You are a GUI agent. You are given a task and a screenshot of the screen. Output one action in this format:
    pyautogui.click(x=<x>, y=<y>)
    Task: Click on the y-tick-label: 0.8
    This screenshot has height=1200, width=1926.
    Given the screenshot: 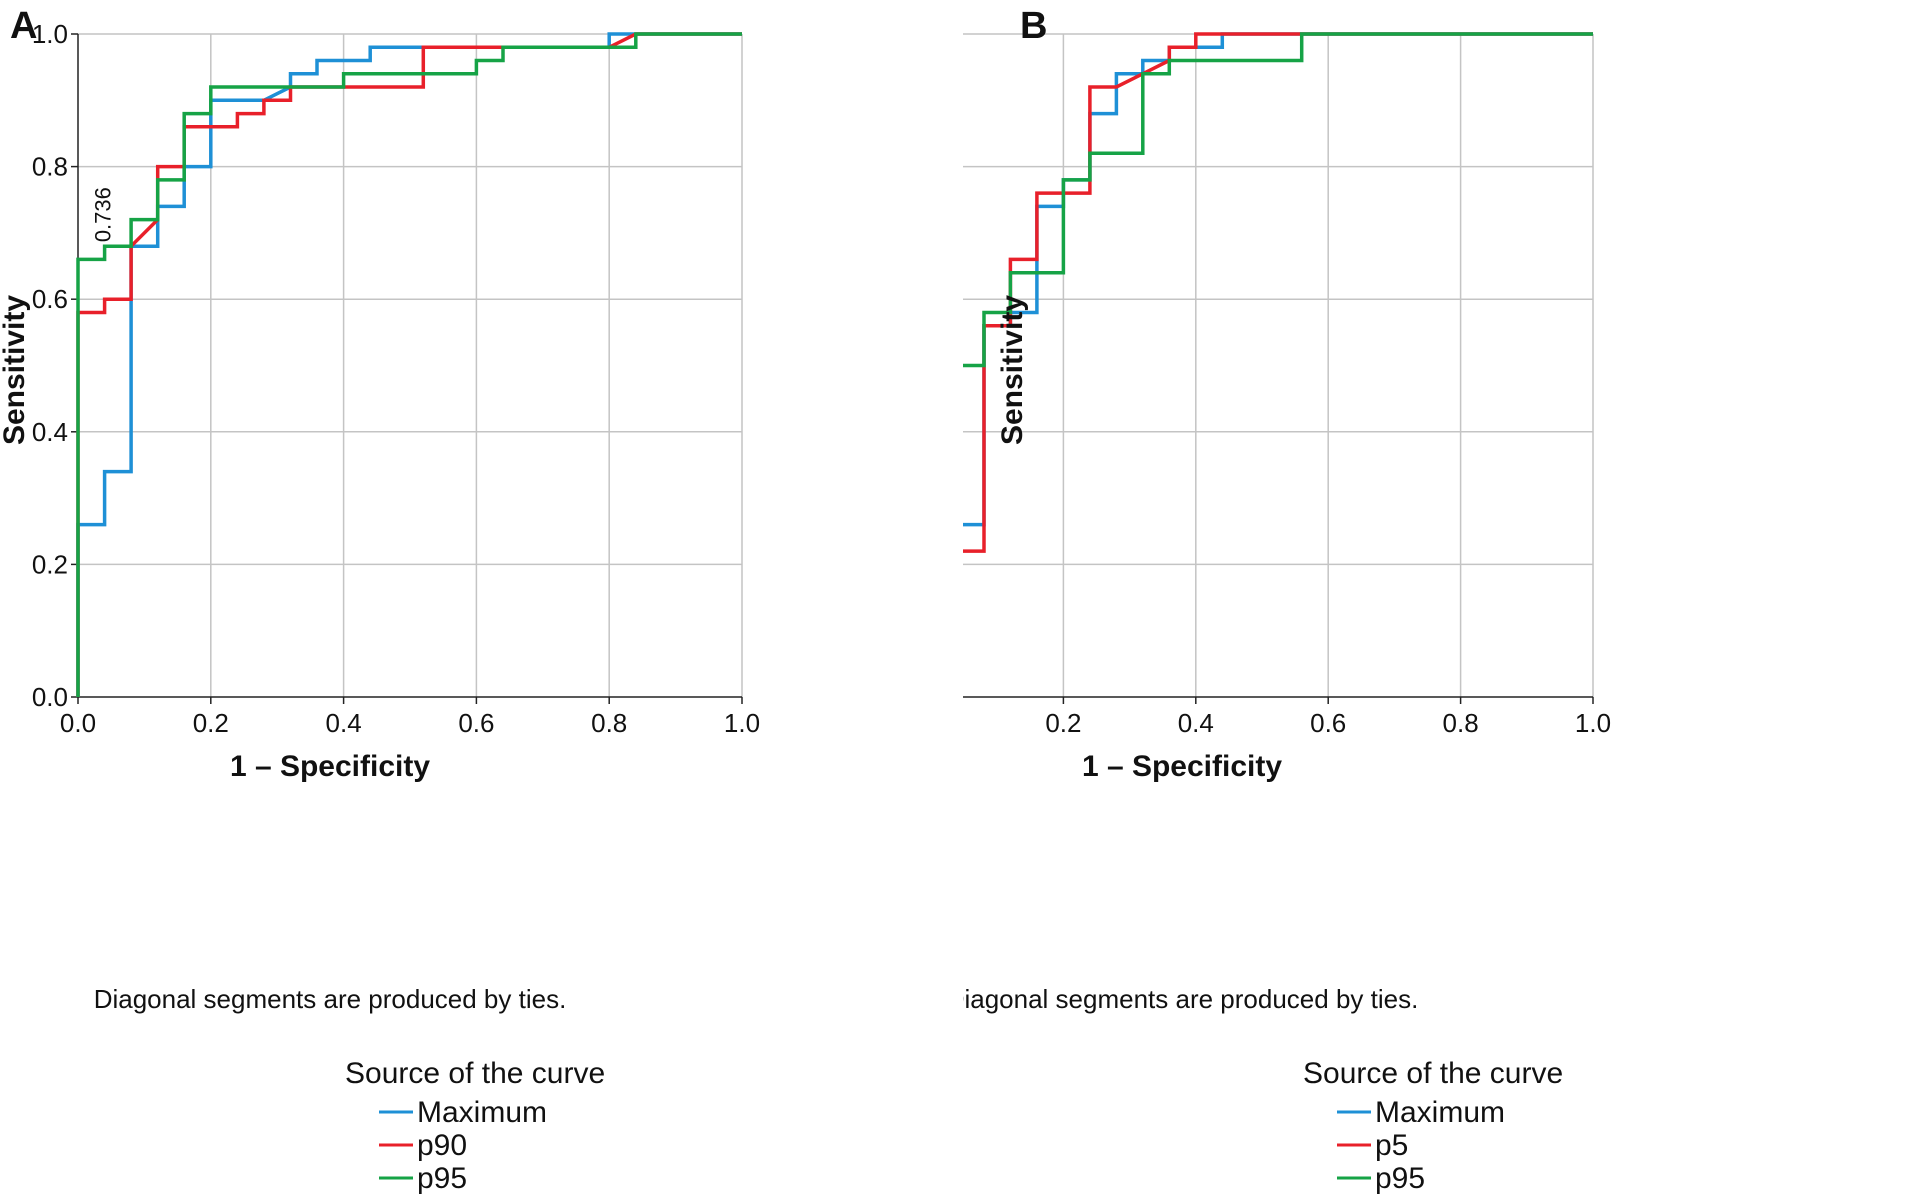 What is the action you would take?
    pyautogui.click(x=50, y=167)
    